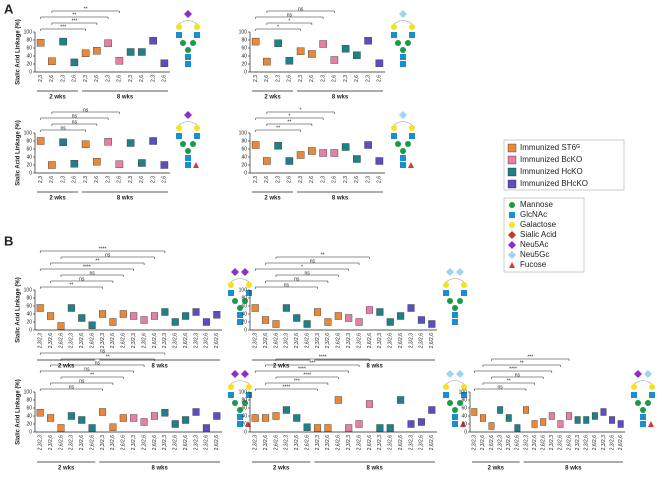 The width and height of the screenshot is (666, 484). What do you see at coordinates (536, 204) in the screenshot?
I see `glycan-legend-label: Mannose` at bounding box center [536, 204].